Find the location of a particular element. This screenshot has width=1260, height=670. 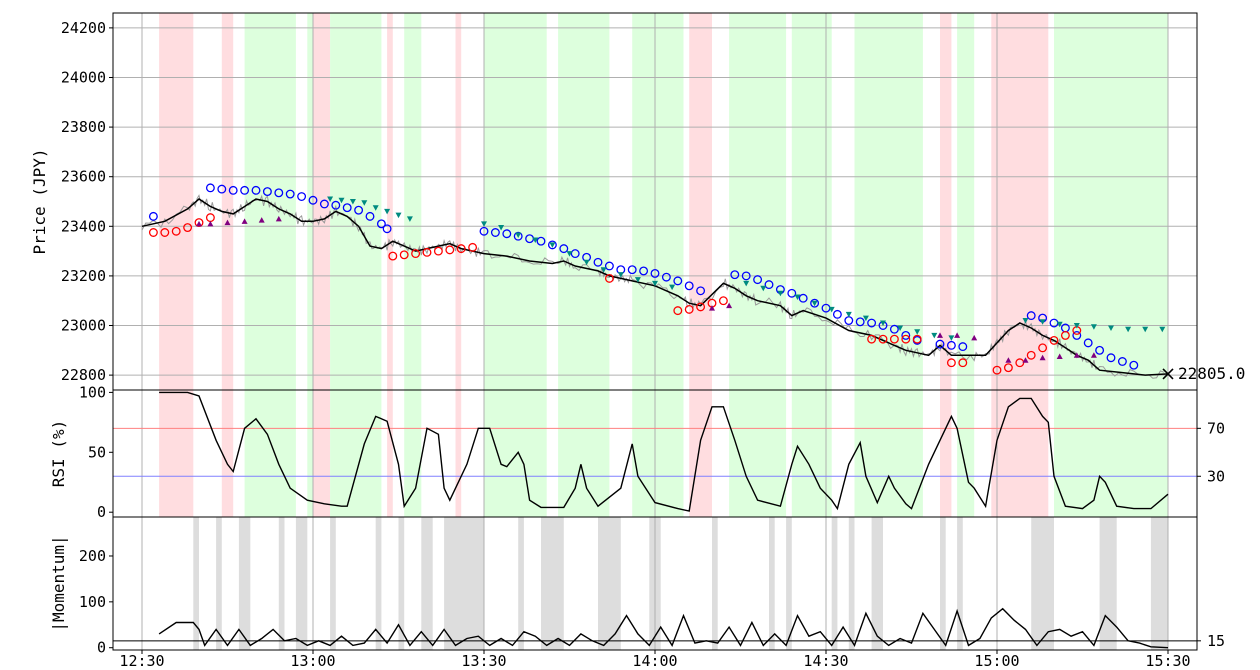

y-tick-label: 22800 is located at coordinates (83, 375).